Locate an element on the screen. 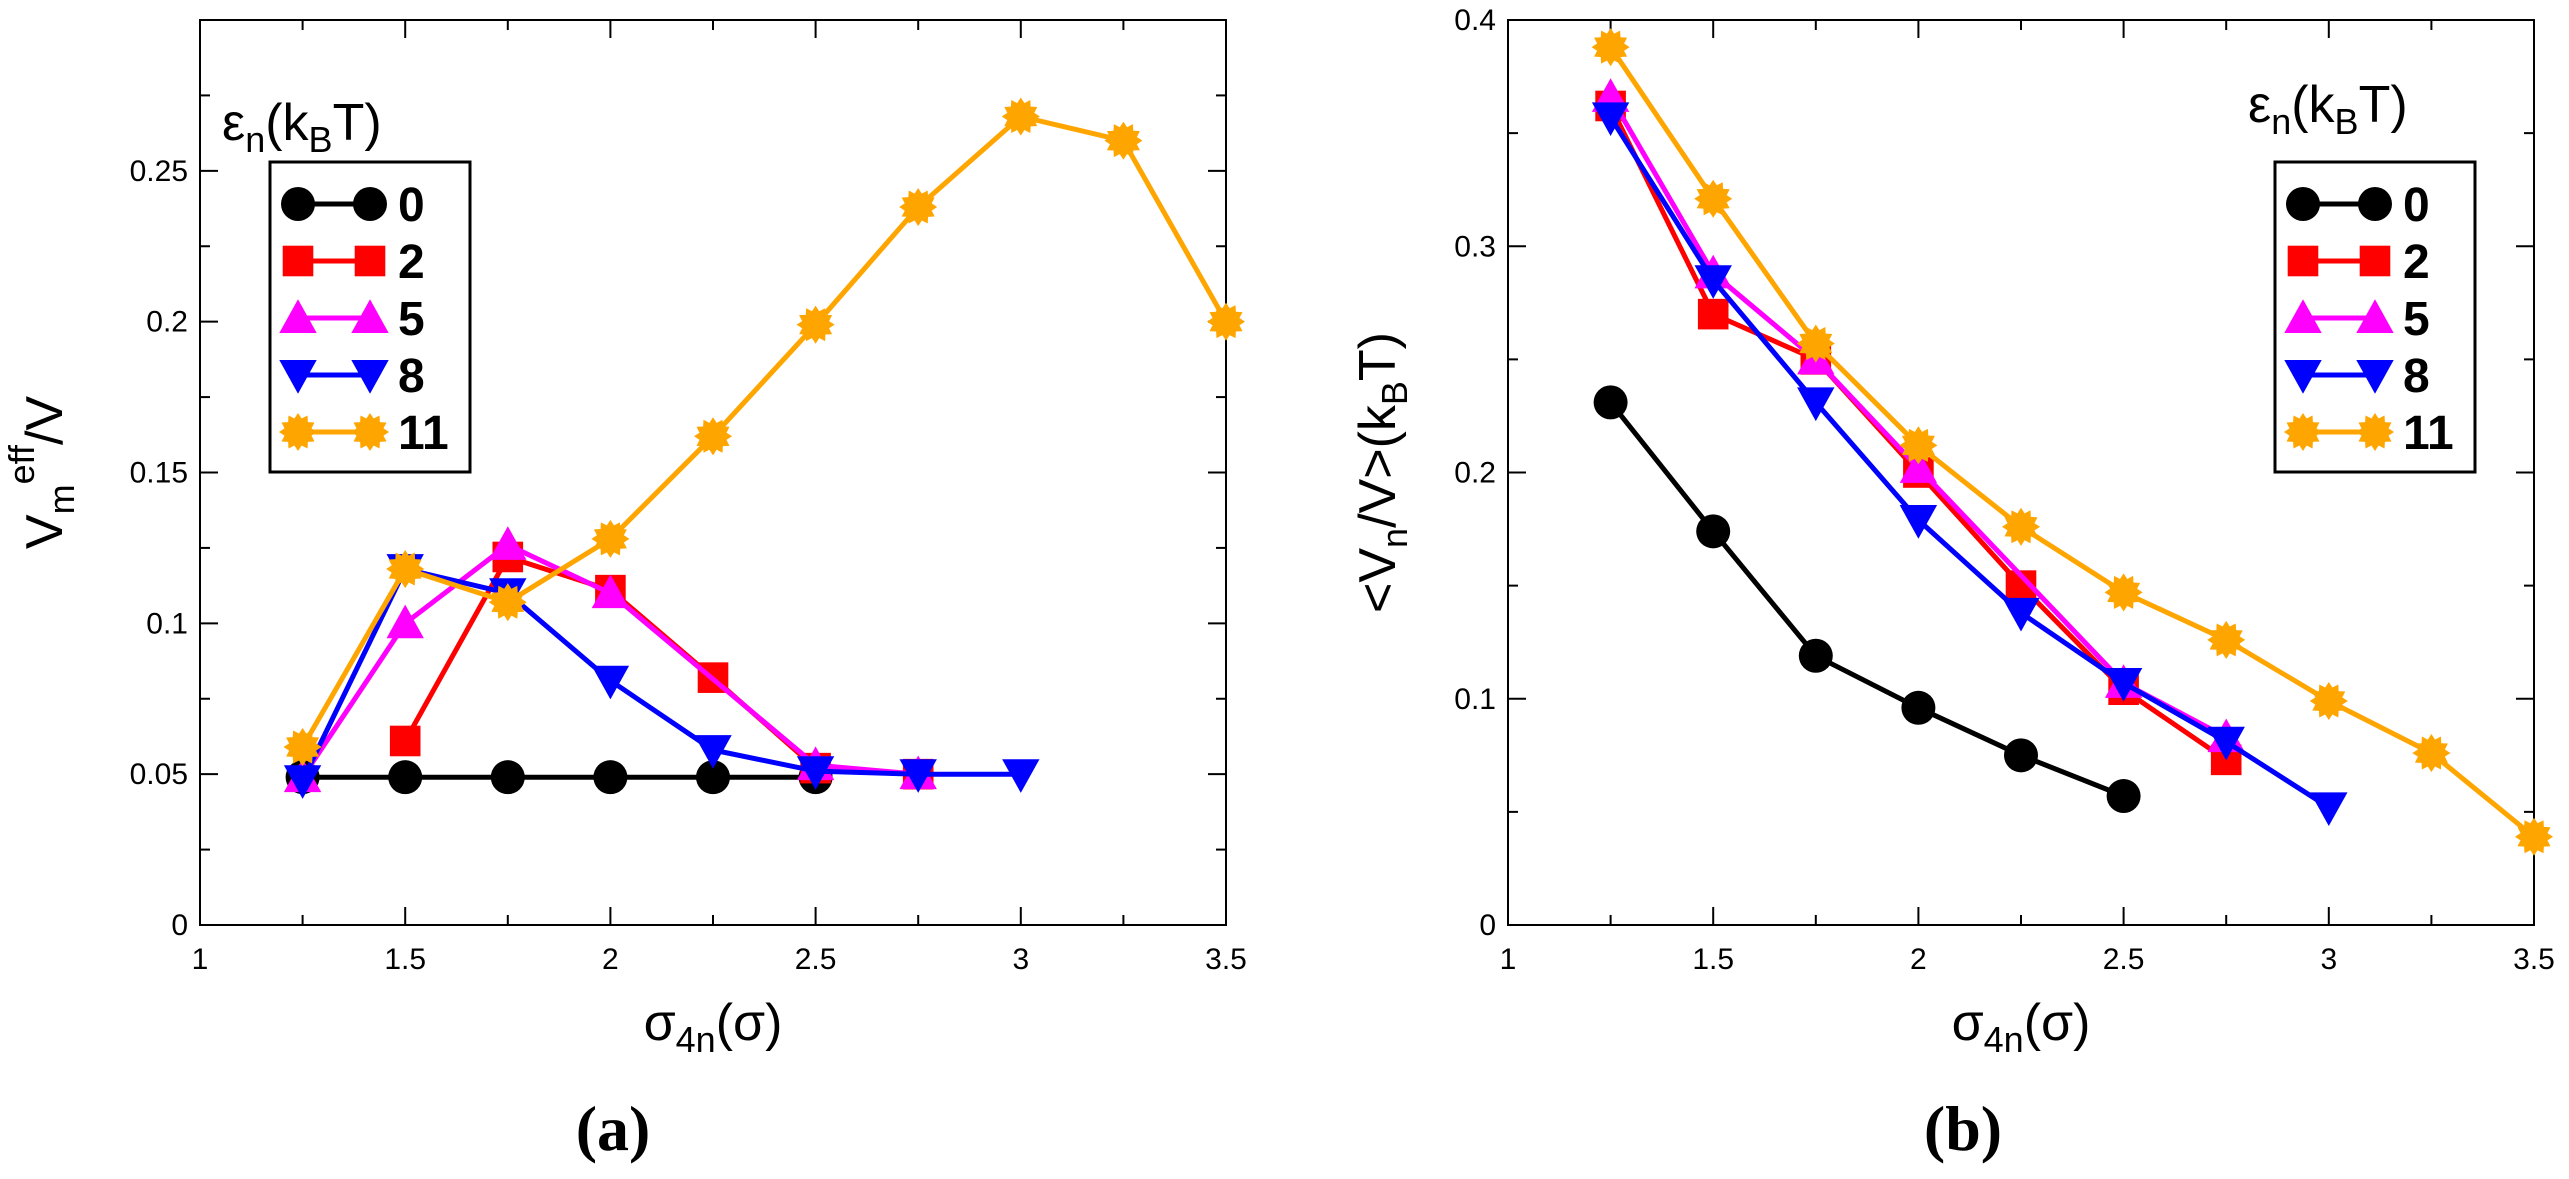 The image size is (2569, 1179). y-tick-label: 0.25 is located at coordinates (159, 171).